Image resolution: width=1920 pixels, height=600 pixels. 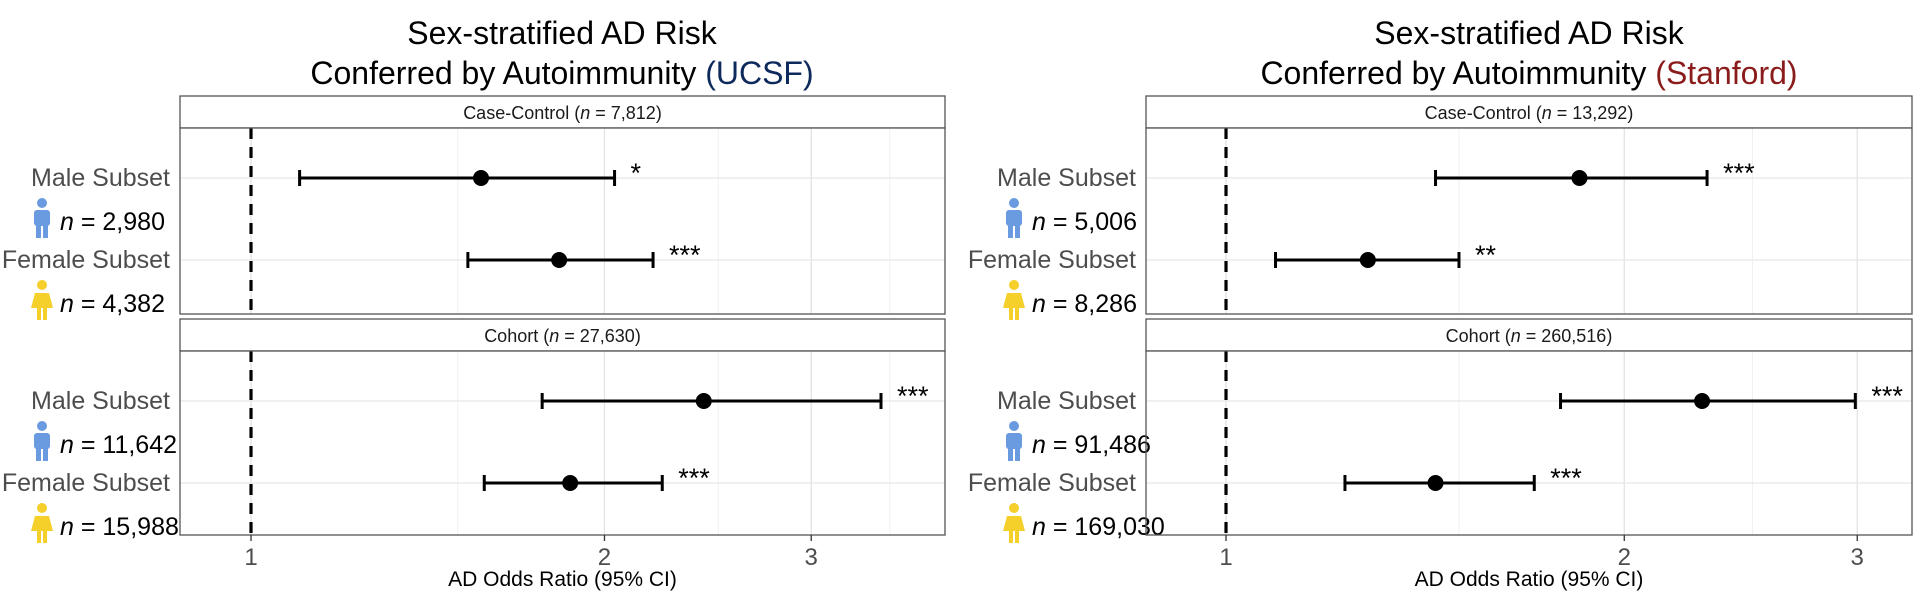 I want to click on chart-title-space, so click(x=700, y=73).